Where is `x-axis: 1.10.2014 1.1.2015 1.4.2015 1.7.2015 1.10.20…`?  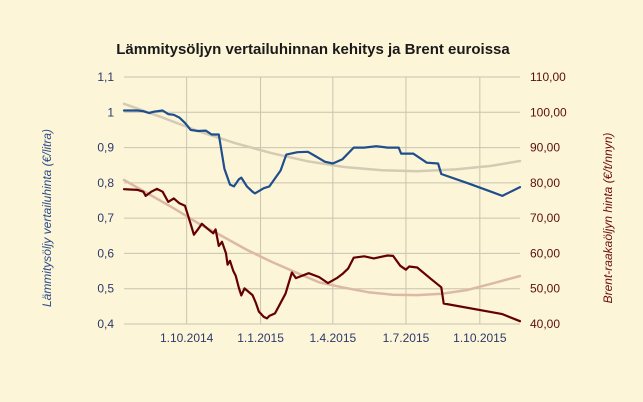 x-axis: 1.10.2014 1.1.2015 1.4.2015 1.7.2015 1.10.20… is located at coordinates (333, 338).